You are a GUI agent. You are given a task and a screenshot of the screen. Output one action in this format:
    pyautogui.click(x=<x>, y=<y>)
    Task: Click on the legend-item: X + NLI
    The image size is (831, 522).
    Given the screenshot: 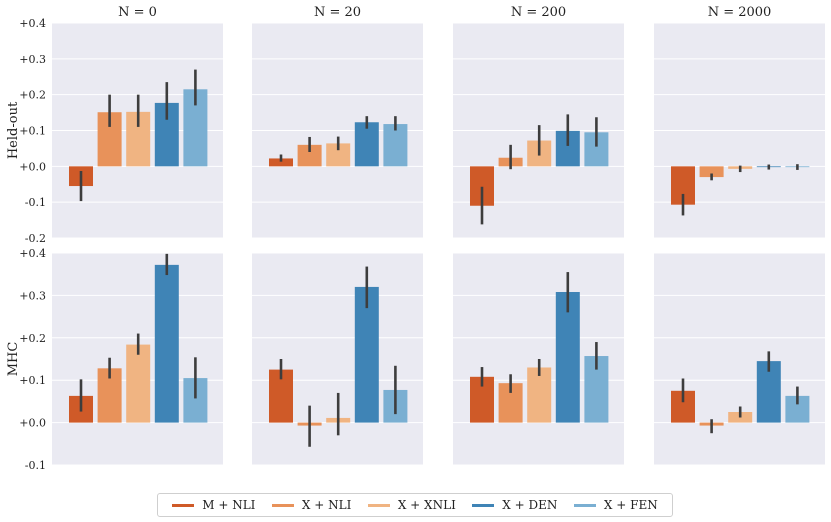 What is the action you would take?
    pyautogui.click(x=311, y=505)
    